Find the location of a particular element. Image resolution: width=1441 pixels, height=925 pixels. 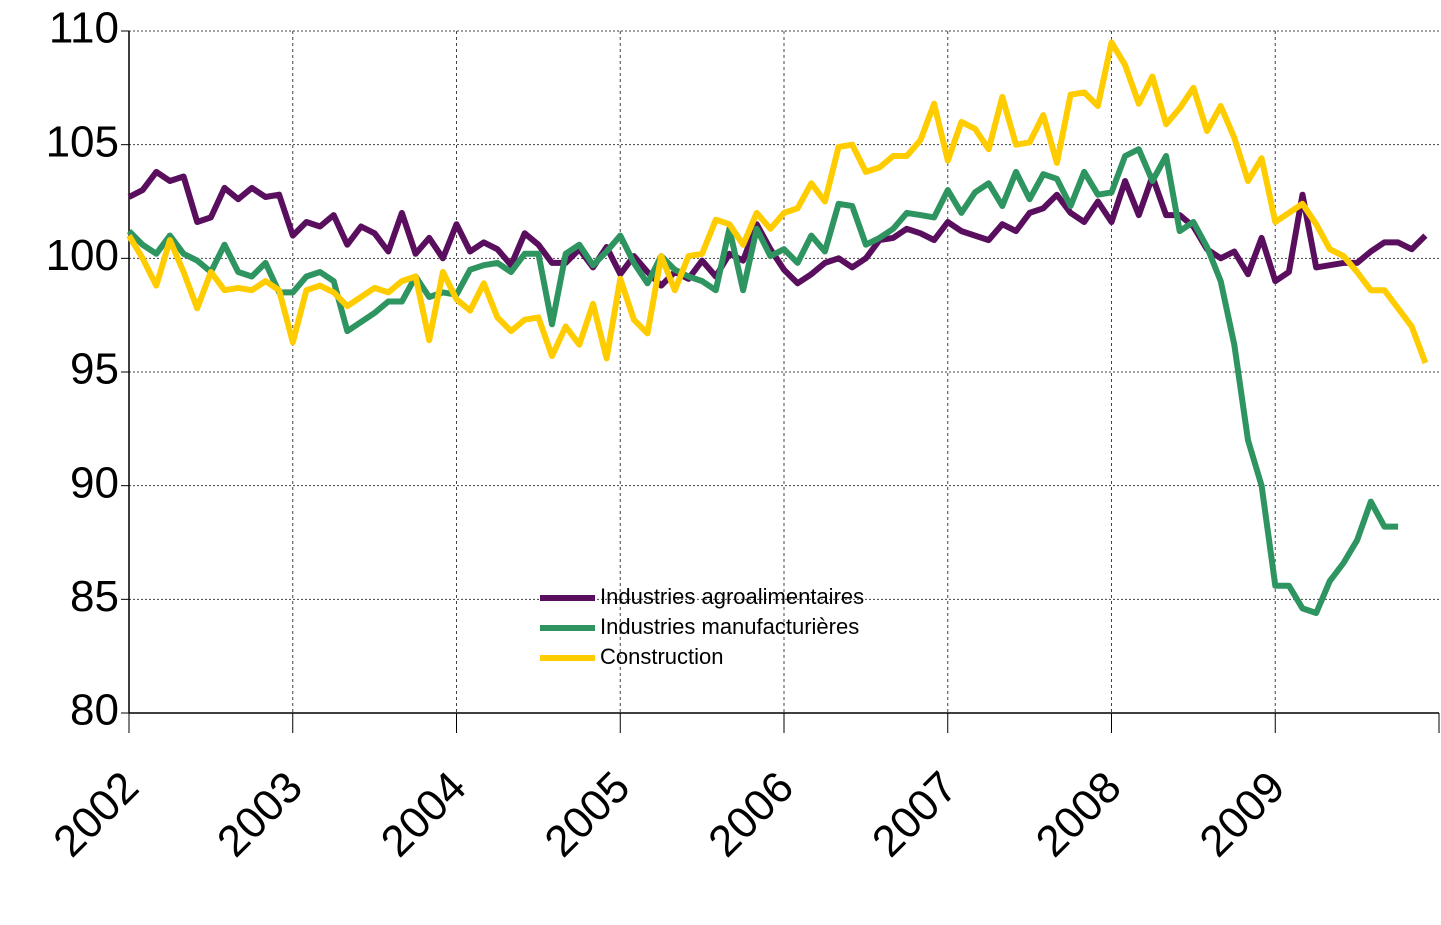

y-tick-label: 90 is located at coordinates (94, 482).